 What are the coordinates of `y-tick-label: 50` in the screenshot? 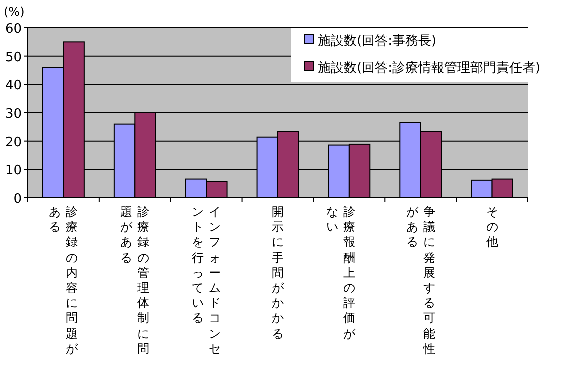 It's located at (13, 58).